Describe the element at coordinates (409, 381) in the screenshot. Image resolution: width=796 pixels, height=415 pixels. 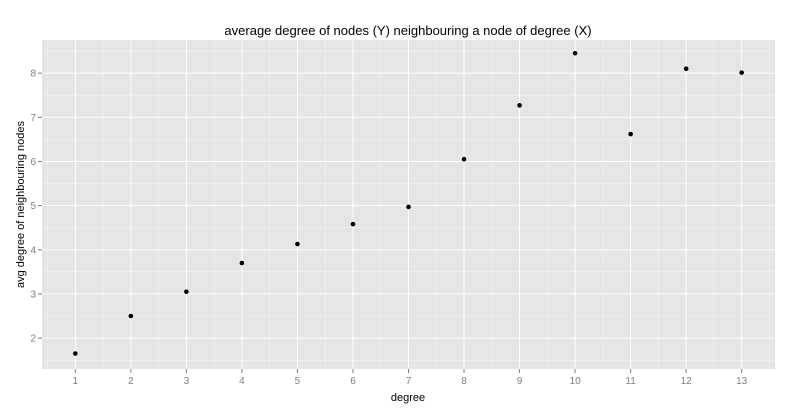
I see `x-tick-label: 7` at that location.